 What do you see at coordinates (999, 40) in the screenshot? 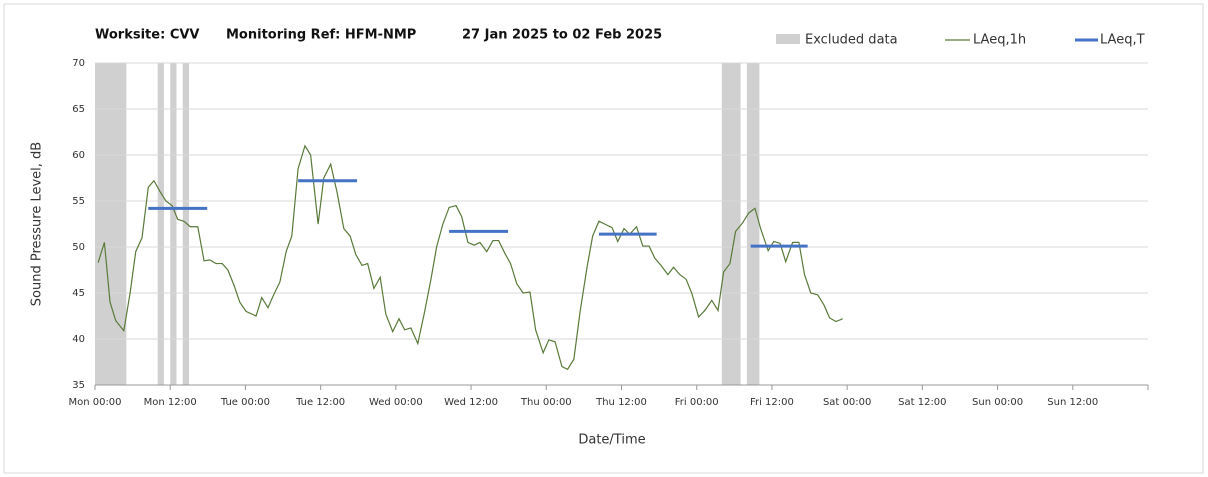
I see `legend-label: LAeq,1h` at bounding box center [999, 40].